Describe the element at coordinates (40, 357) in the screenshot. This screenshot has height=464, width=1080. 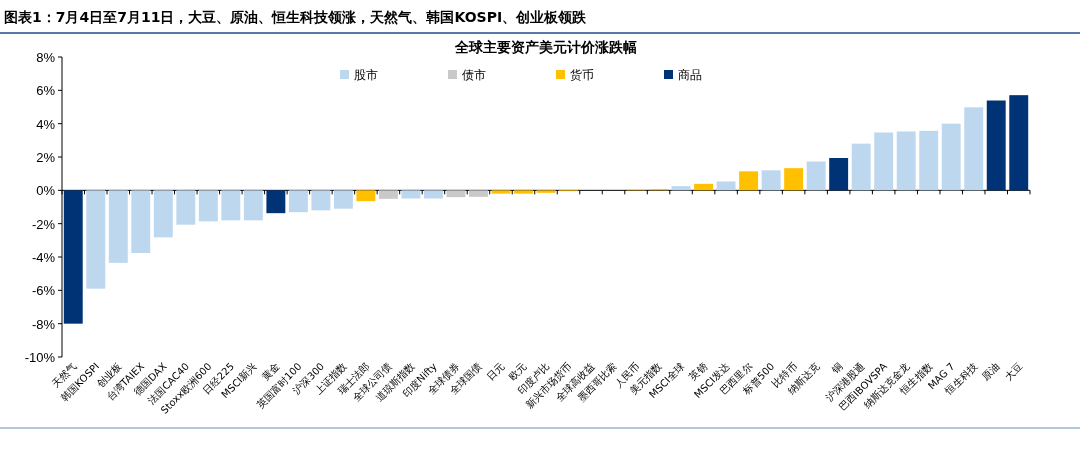
I see `y-tick-label: -10%` at that location.